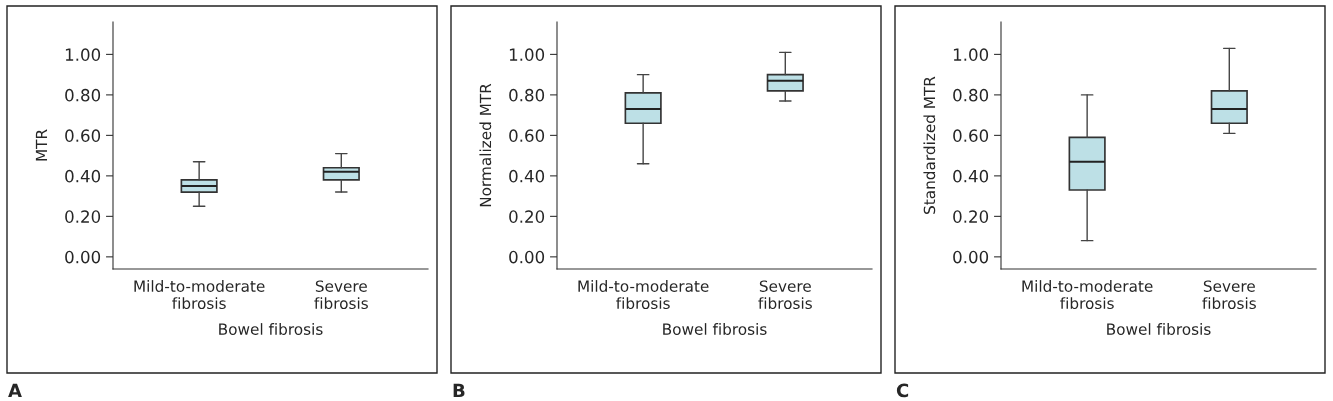  I want to click on y-axis-title: MTR, so click(41, 145).